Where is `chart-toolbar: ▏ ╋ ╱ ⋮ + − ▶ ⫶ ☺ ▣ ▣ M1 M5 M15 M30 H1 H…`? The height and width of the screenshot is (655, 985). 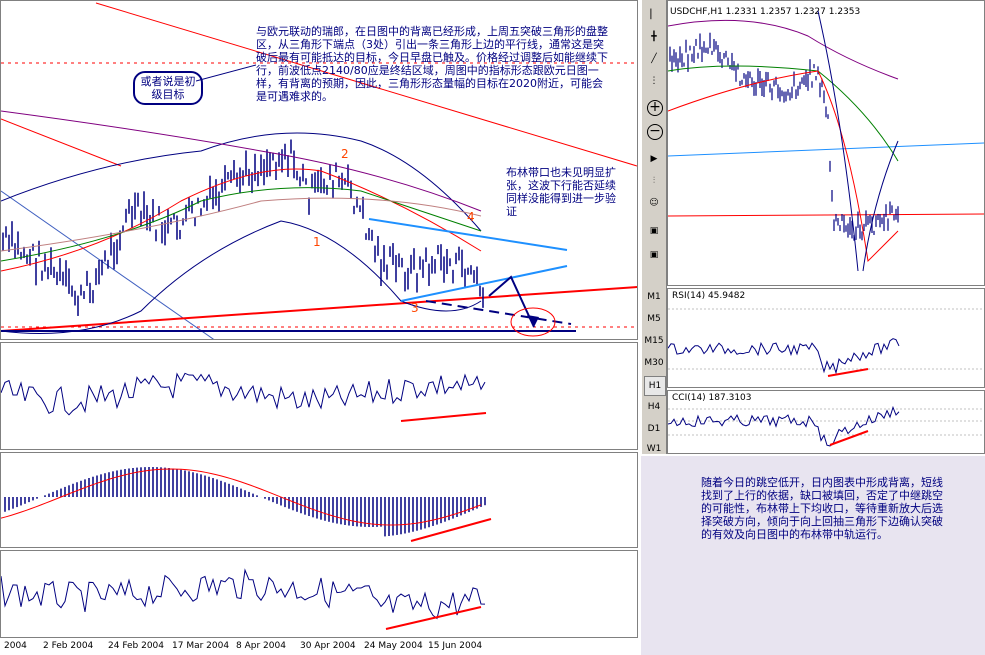 chart-toolbar: ▏ ╋ ╱ ⋮ + − ▶ ⫶ ☺ ▣ ▣ M1 M5 M15 M30 H1 H… is located at coordinates (654, 227).